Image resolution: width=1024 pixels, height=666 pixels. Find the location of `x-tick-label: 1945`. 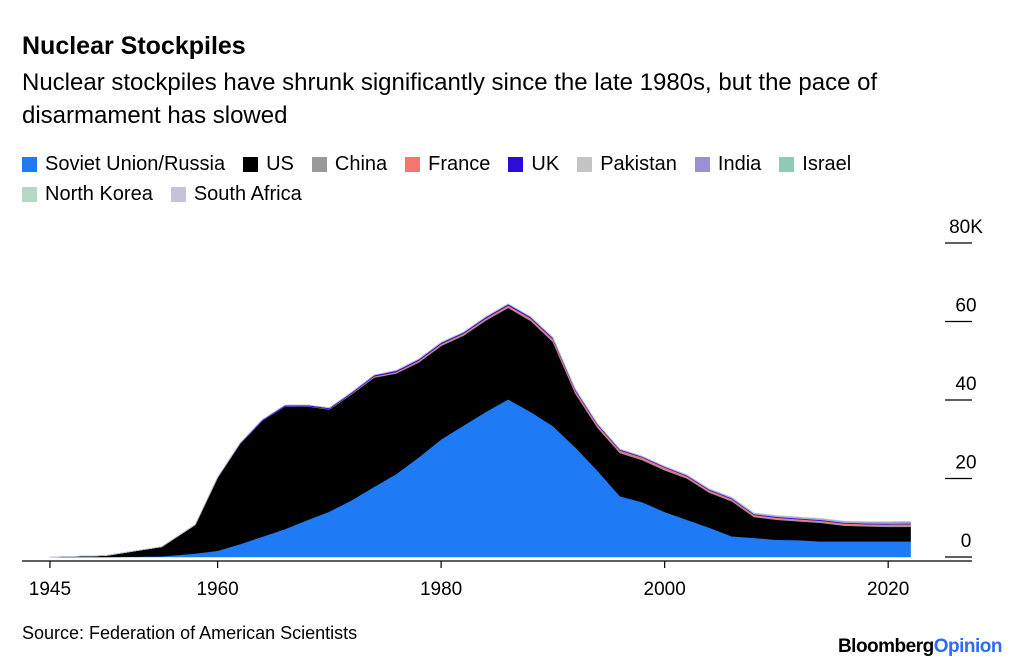

x-tick-label: 1945 is located at coordinates (50, 589).